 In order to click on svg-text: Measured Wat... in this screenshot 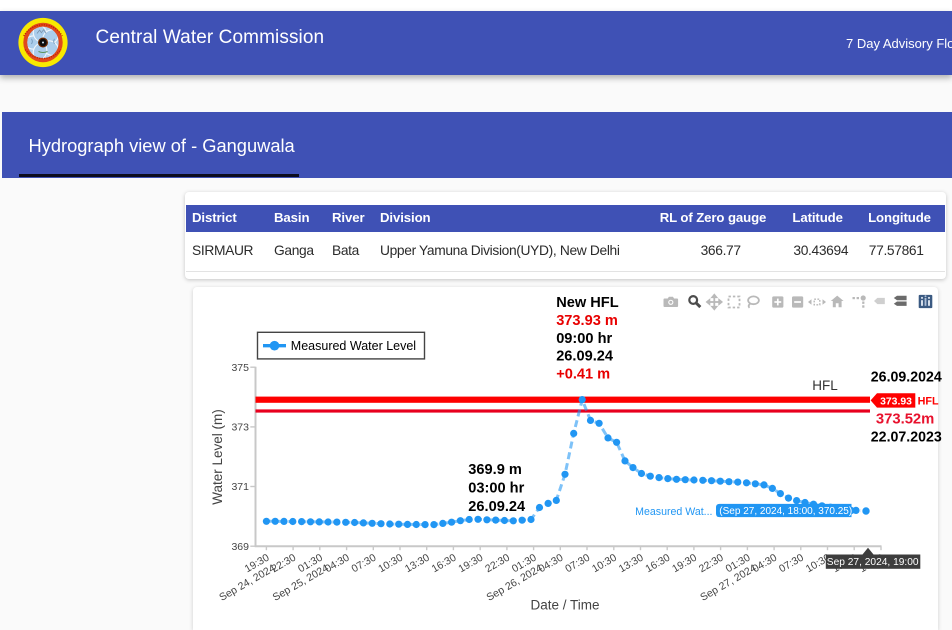, I will do `click(673, 512)`.